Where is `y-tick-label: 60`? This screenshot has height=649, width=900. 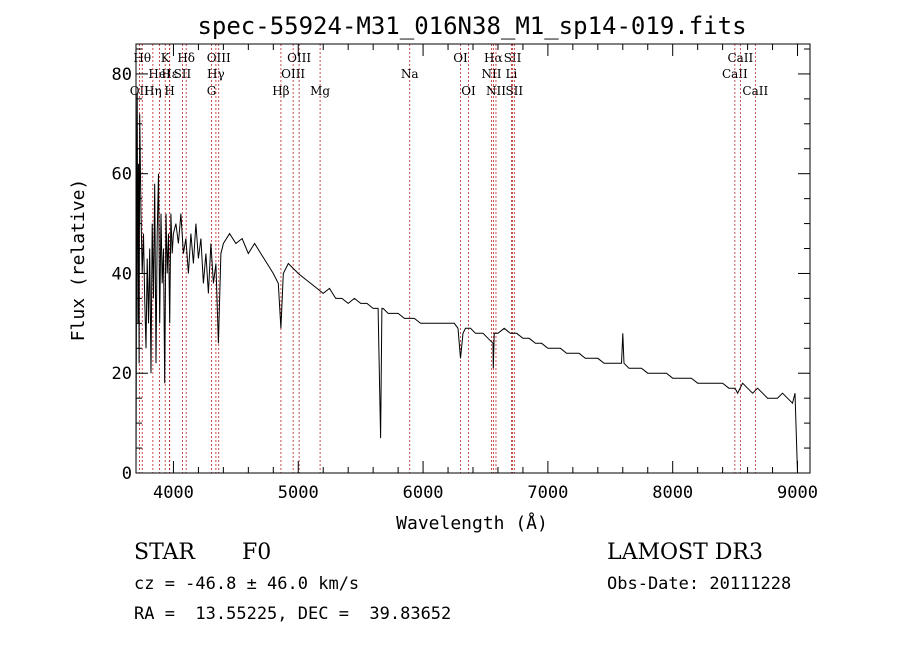
y-tick-label: 60 is located at coordinates (122, 175).